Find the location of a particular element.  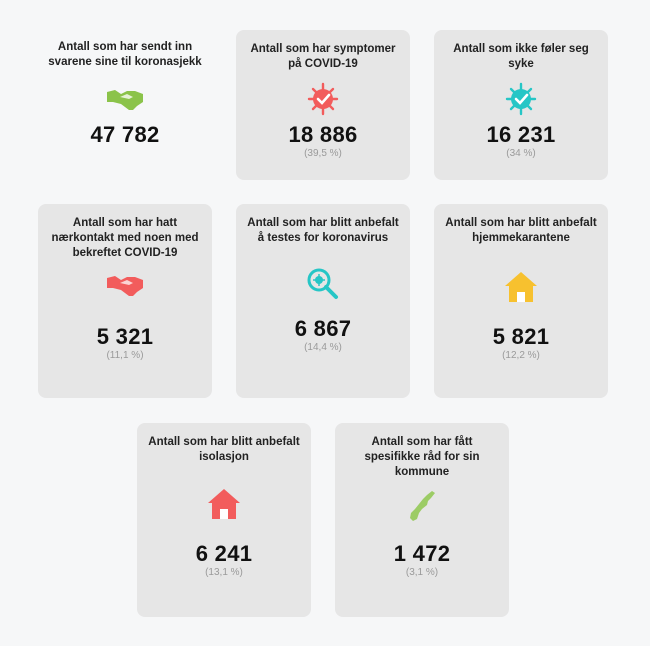

card-title: Antall som ikke føler seg syke is located at coordinates (521, 56).